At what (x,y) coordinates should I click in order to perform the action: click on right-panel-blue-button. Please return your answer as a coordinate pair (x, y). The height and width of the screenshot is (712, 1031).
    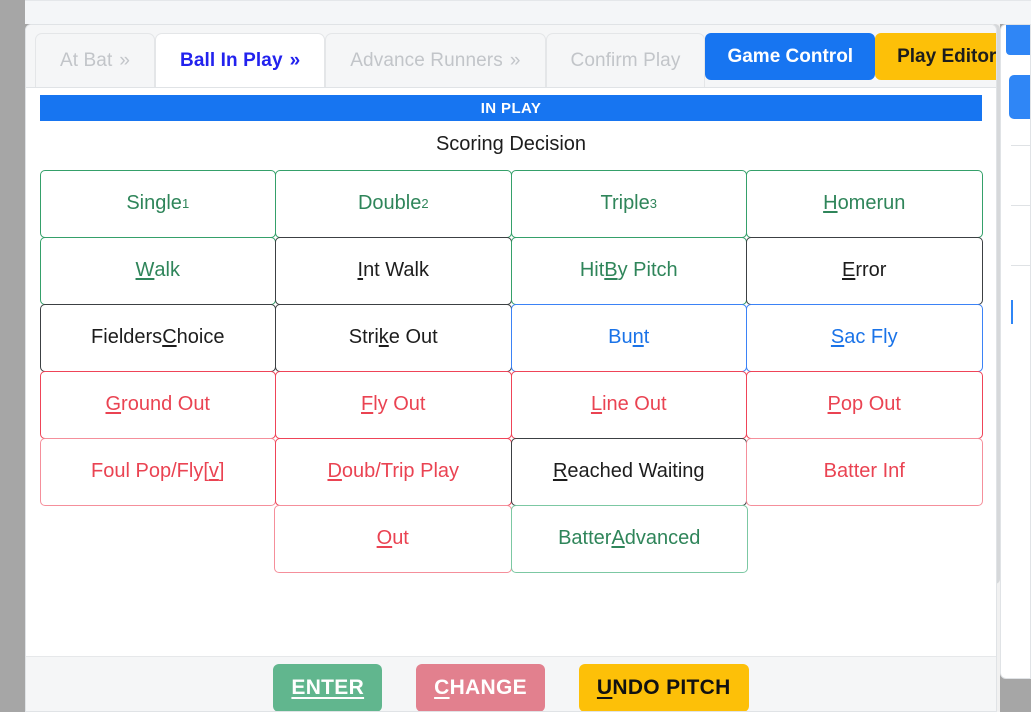
    Looking at the image, I should click on (1019, 97).